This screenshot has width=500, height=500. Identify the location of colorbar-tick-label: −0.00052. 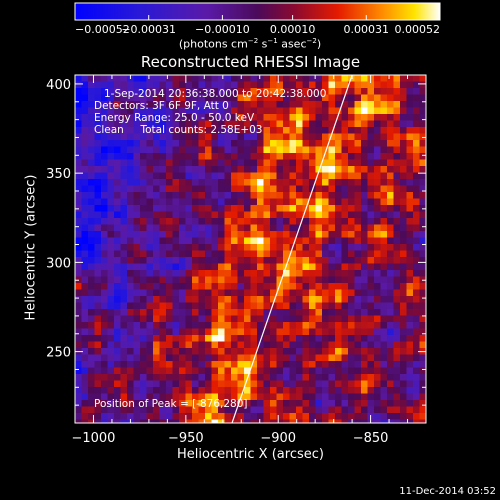
(102, 29).